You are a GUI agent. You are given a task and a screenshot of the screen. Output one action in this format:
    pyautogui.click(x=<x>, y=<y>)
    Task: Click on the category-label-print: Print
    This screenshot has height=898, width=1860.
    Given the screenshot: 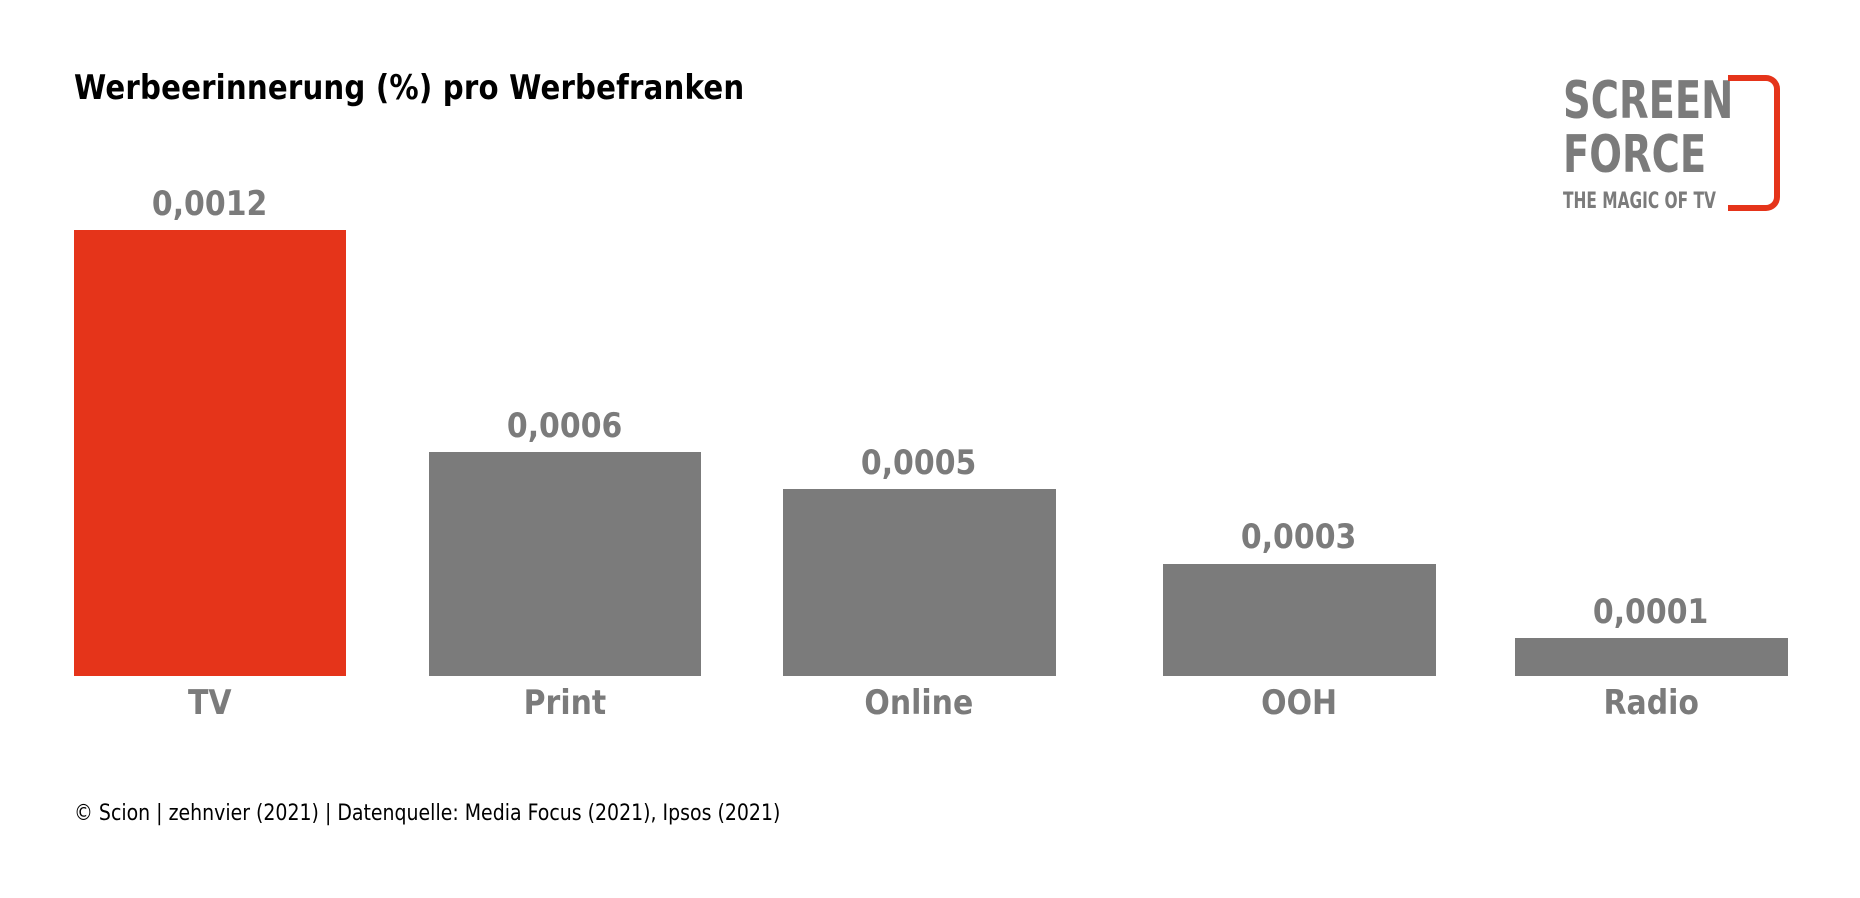 What is the action you would take?
    pyautogui.click(x=565, y=703)
    